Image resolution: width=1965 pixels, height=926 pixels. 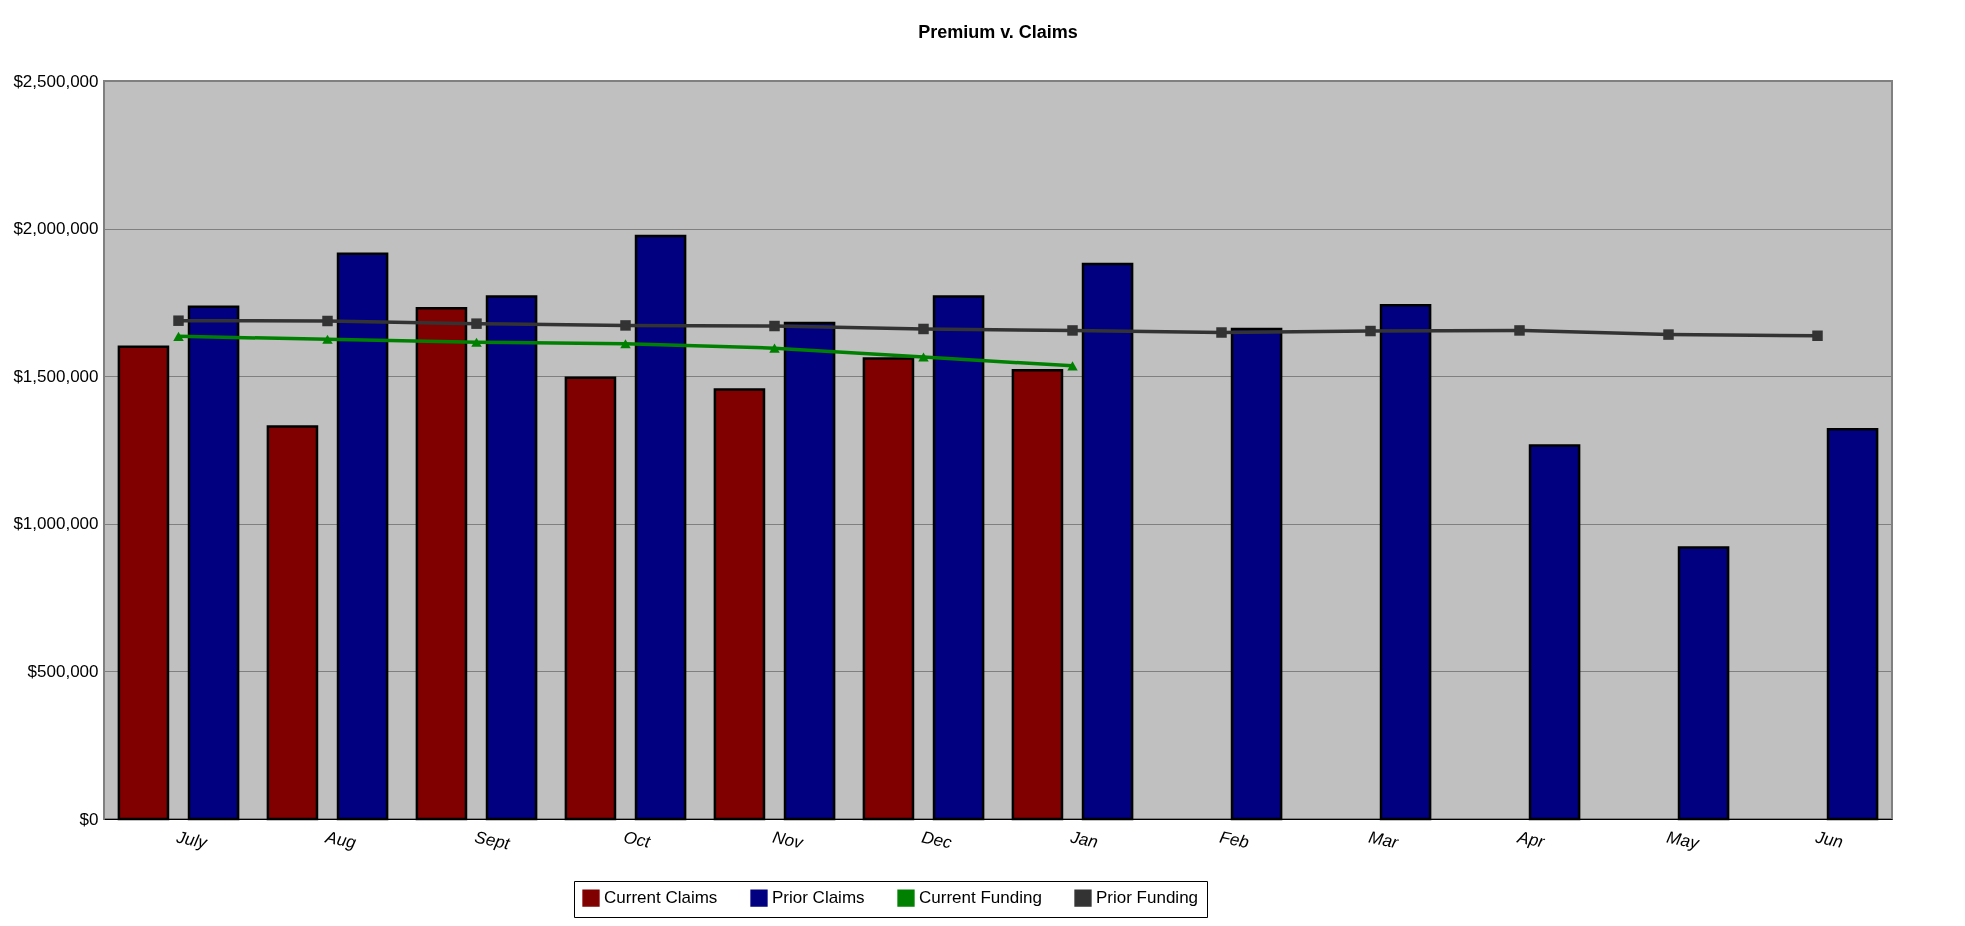 I want to click on x-tick-label: July, so click(x=191, y=840).